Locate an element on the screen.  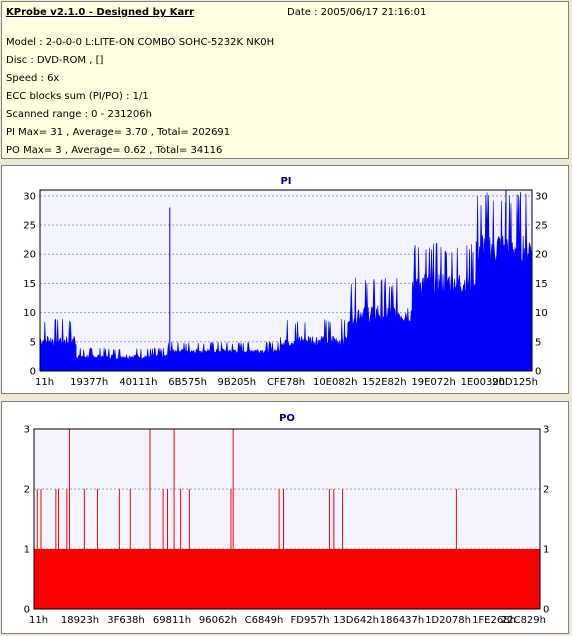
y-tick-label: 30 is located at coordinates (29, 196).